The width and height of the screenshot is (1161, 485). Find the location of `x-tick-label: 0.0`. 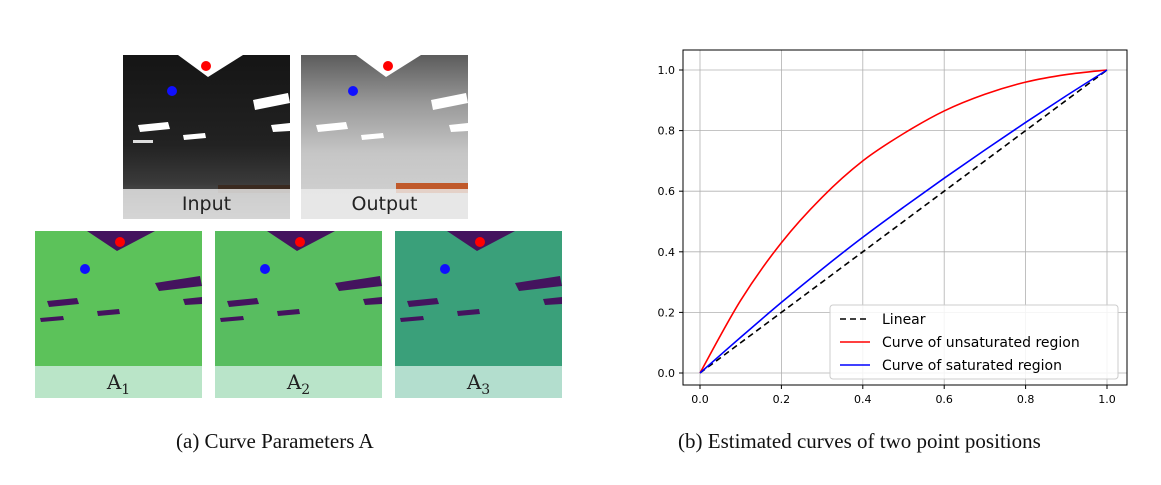

x-tick-label: 0.0 is located at coordinates (700, 399).